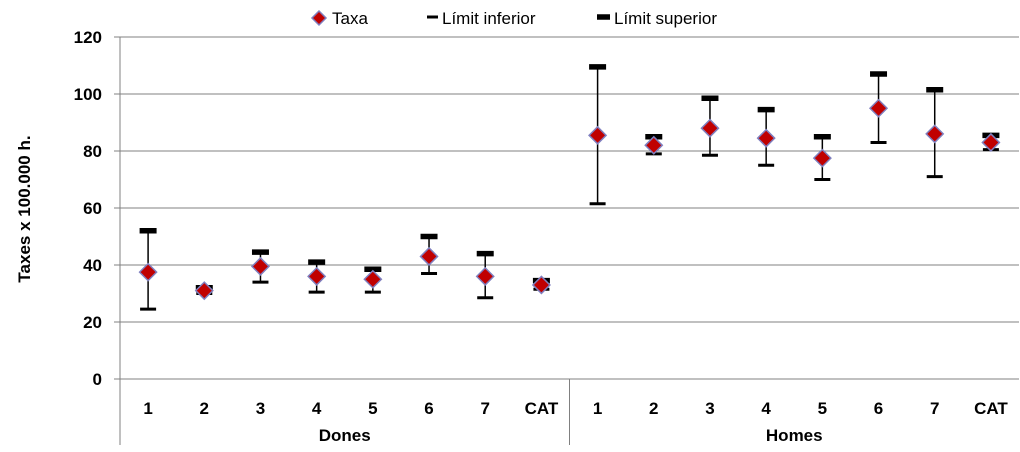 Image resolution: width=1020 pixels, height=452 pixels. What do you see at coordinates (92, 208) in the screenshot?
I see `y-tick-label: 60` at bounding box center [92, 208].